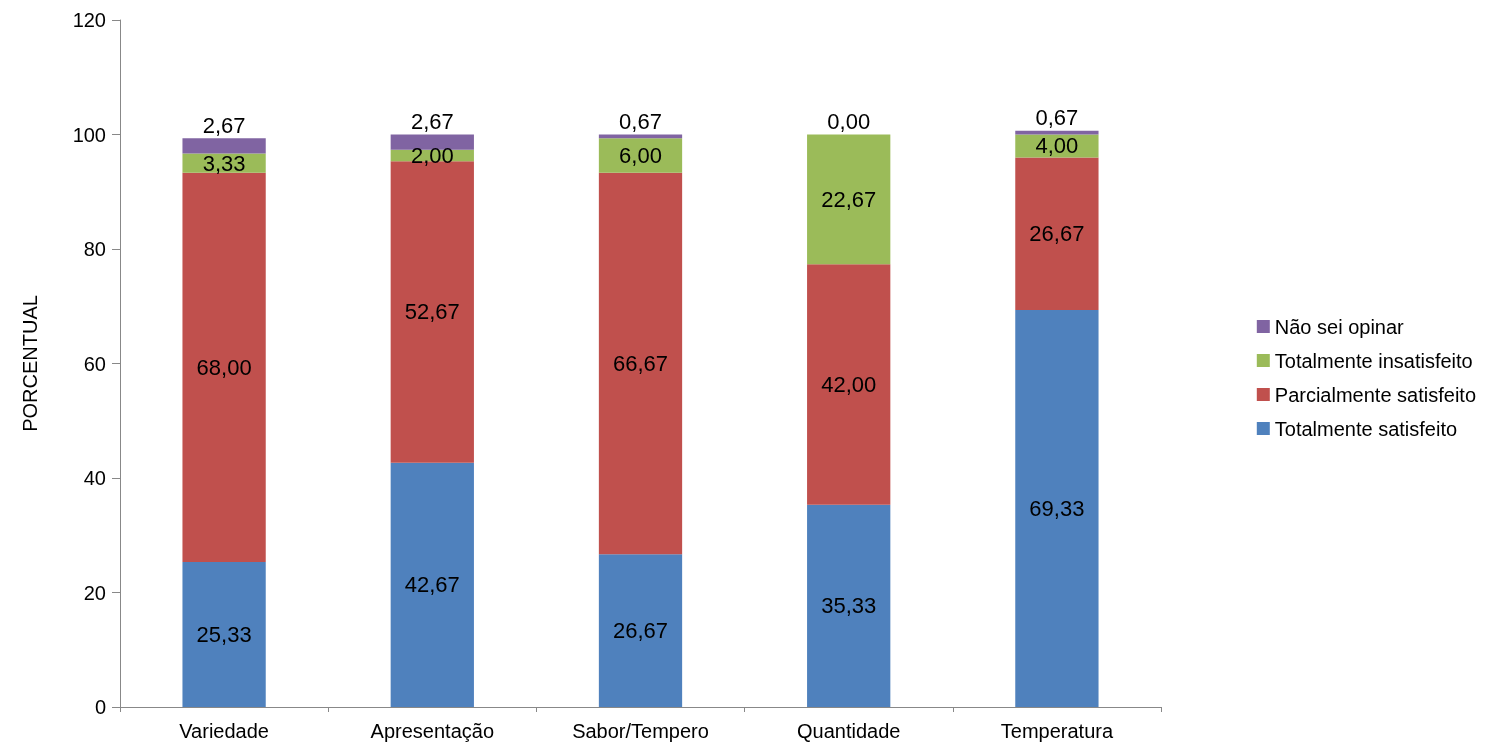  Describe the element at coordinates (94, 478) in the screenshot. I see `y-tick-label: 40` at that location.